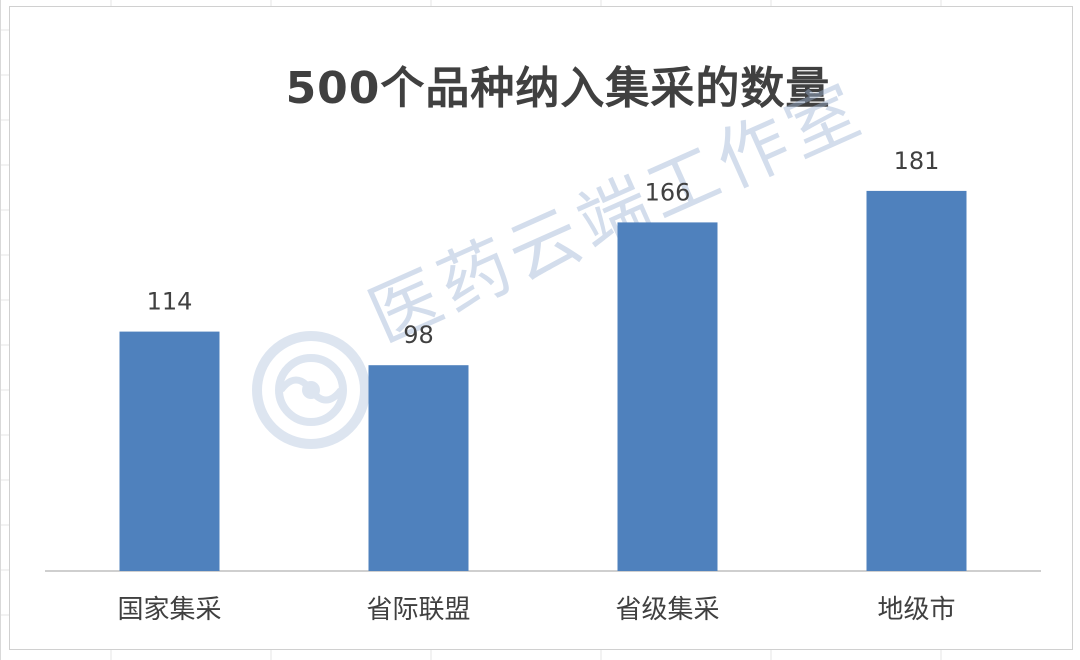 Image resolution: width=1080 pixels, height=660 pixels. Describe the element at coordinates (917, 161) in the screenshot. I see `data-label-4: 181` at that location.